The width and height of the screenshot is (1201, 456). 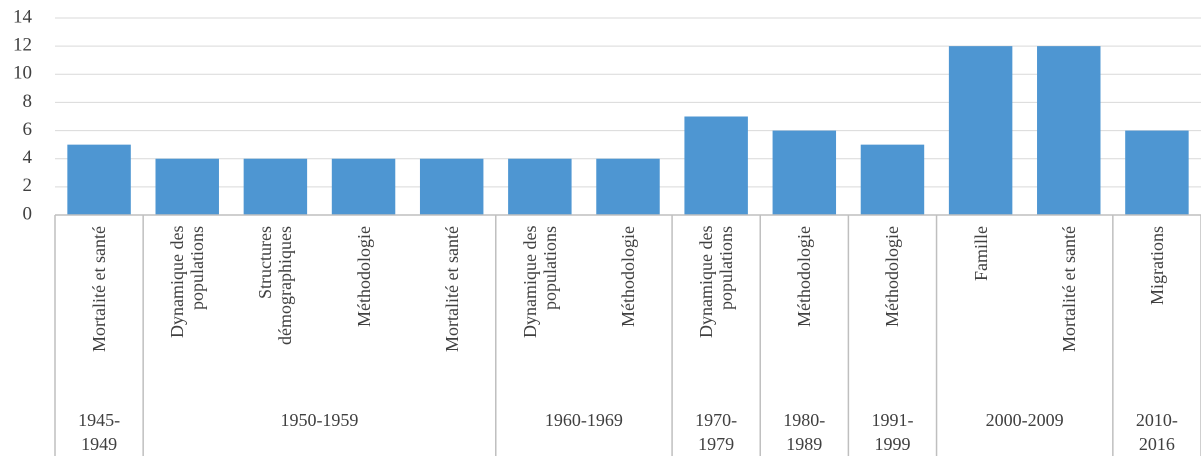 I want to click on x-tick-label: Structures démographiques, so click(x=275, y=285).